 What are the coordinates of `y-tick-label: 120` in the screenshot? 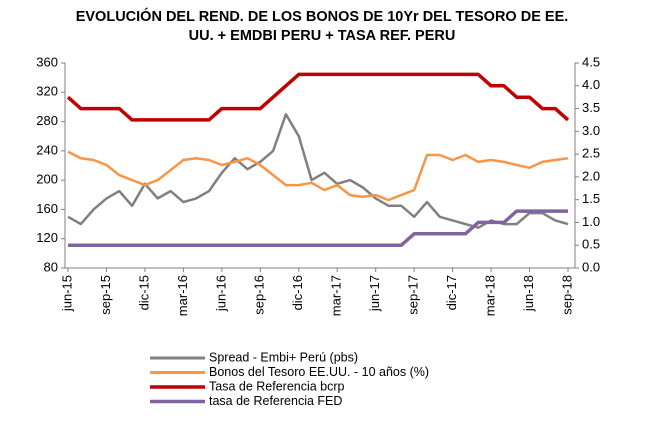 It's located at (47, 237).